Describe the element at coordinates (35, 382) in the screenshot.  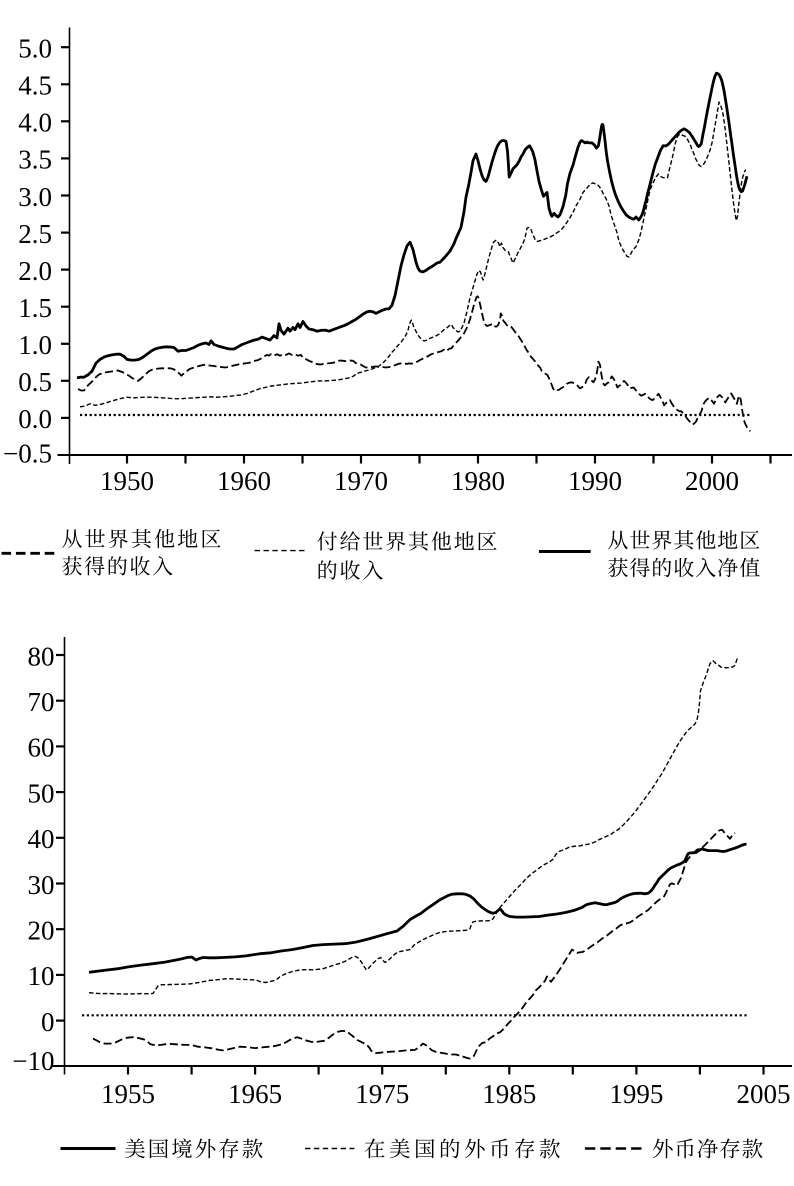
I see `svg-text: 0.5` at that location.